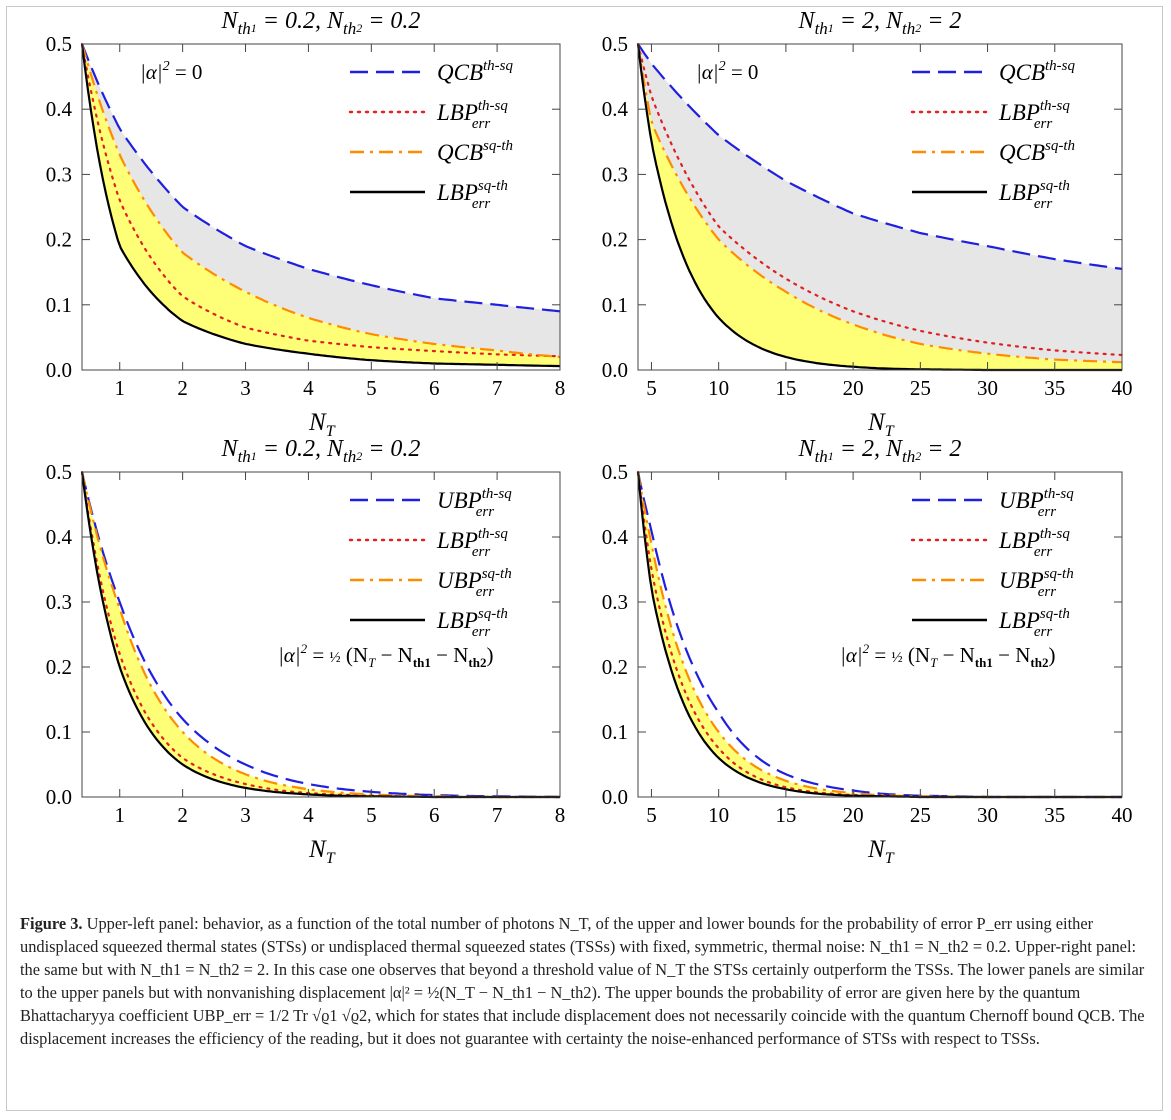 This screenshot has width=1171, height=1120. What do you see at coordinates (947, 655) in the screenshot?
I see `alpha-annotation: |α|2 = ½ (NT − Nth1 − Nth2)` at bounding box center [947, 655].